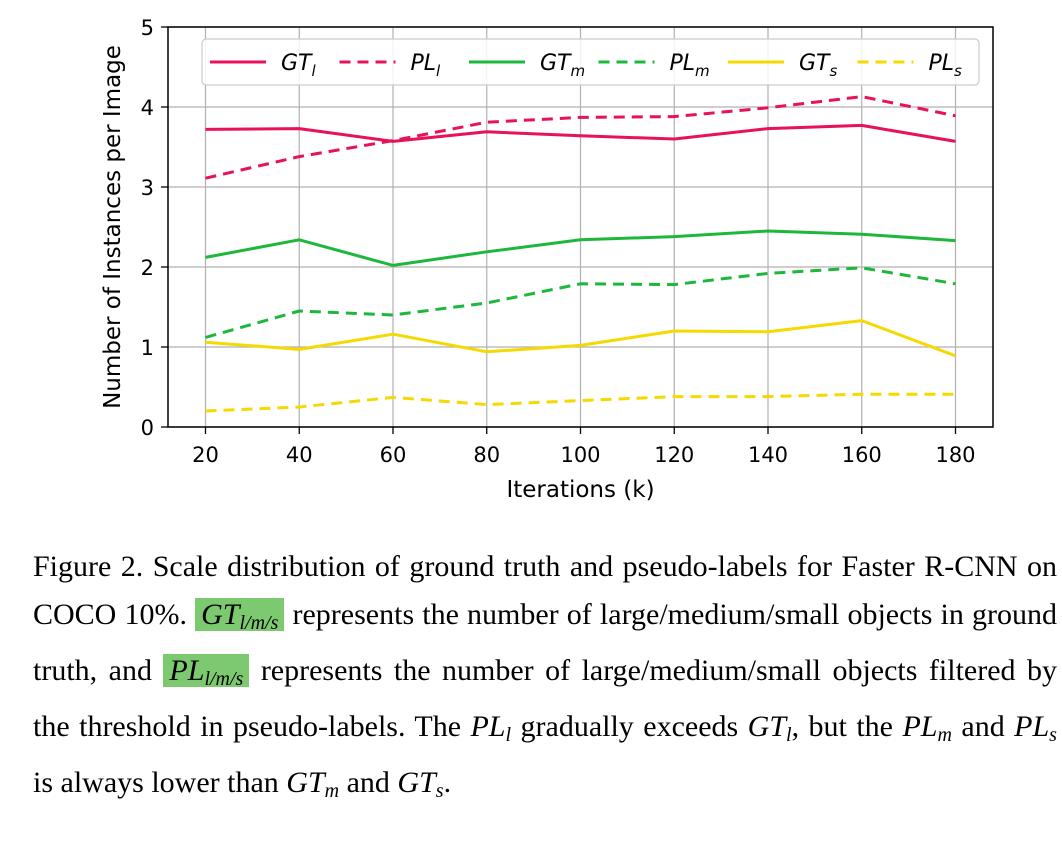 Image resolution: width=1062 pixels, height=842 pixels. What do you see at coordinates (147, 268) in the screenshot?
I see `y-tick-label: 2` at bounding box center [147, 268].